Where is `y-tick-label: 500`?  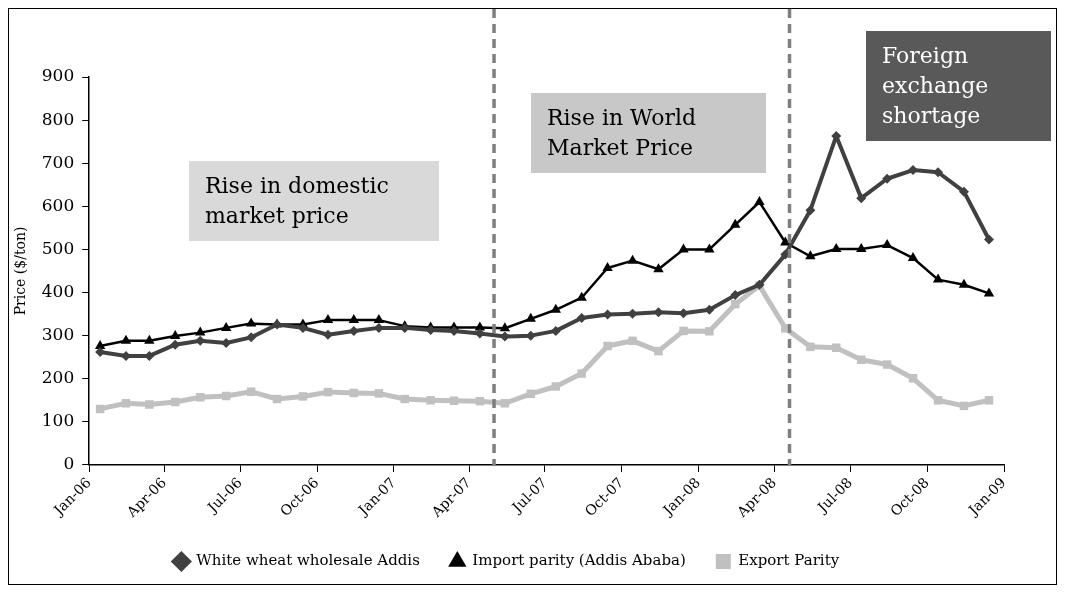 y-tick-label: 500 is located at coordinates (58, 247).